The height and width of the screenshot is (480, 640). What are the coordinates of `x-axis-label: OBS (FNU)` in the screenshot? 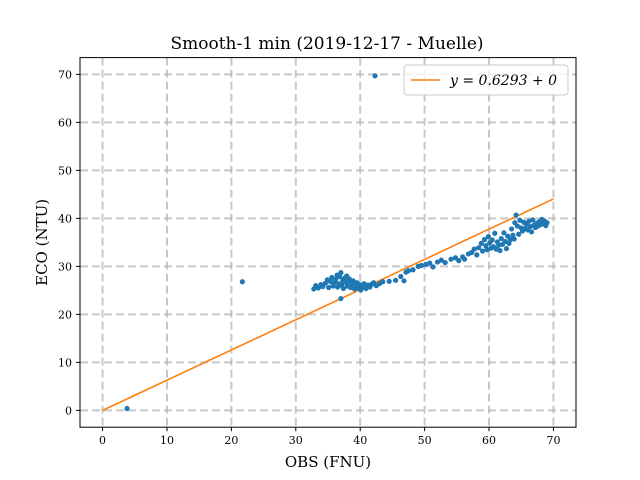 It's located at (328, 462).